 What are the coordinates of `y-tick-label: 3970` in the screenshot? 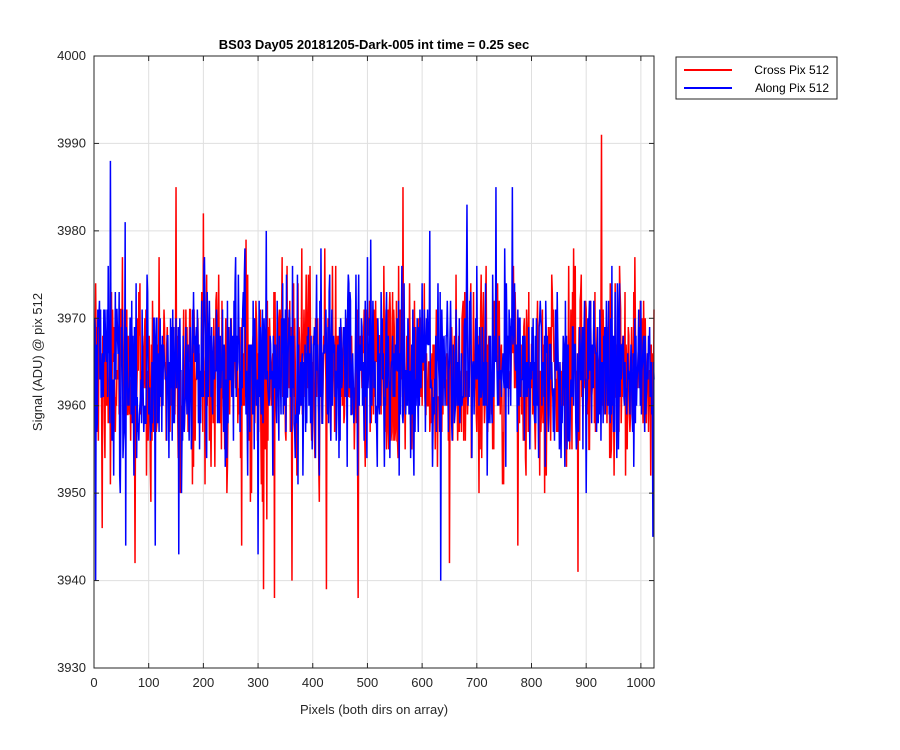 It's located at (71, 317).